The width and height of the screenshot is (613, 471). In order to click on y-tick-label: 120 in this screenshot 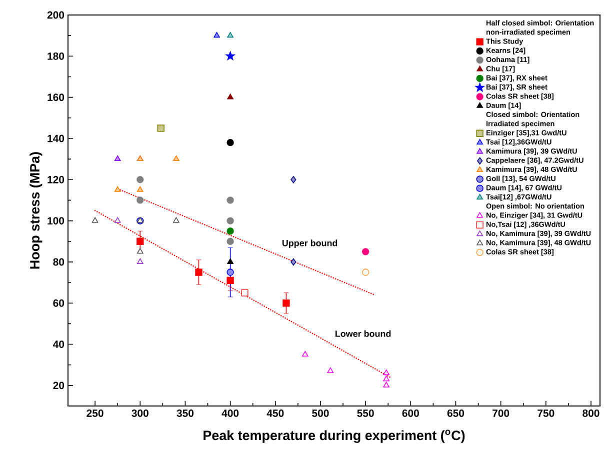, I will do `click(56, 180)`.